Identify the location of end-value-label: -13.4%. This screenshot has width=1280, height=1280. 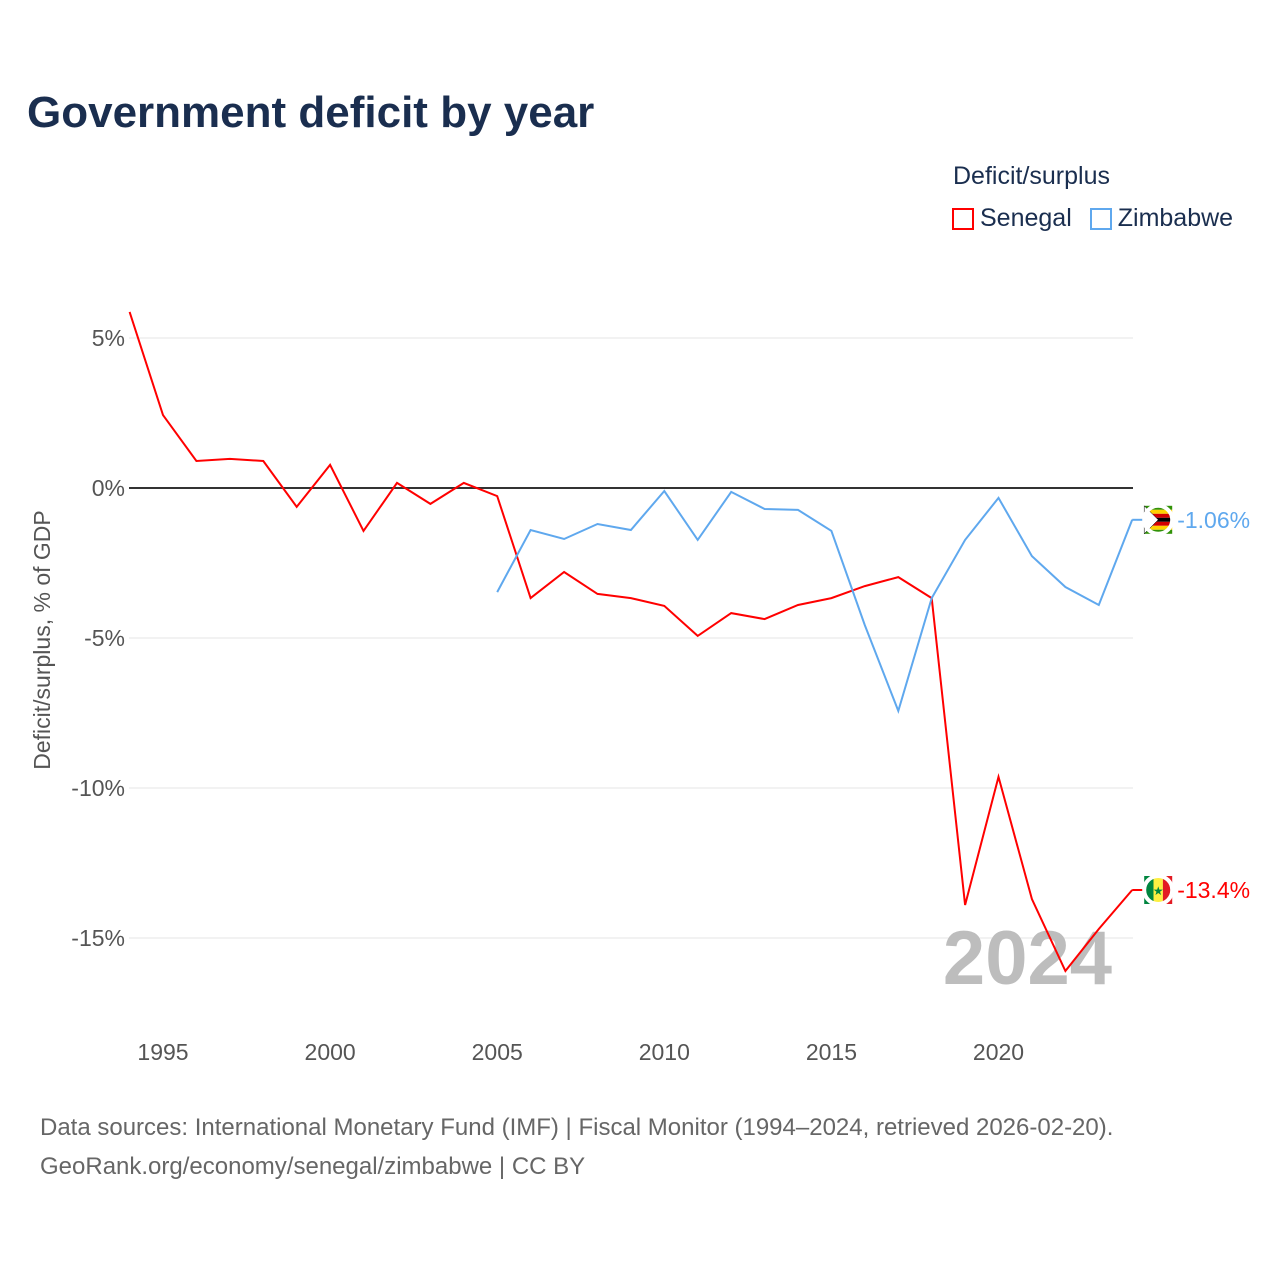
(1213, 890).